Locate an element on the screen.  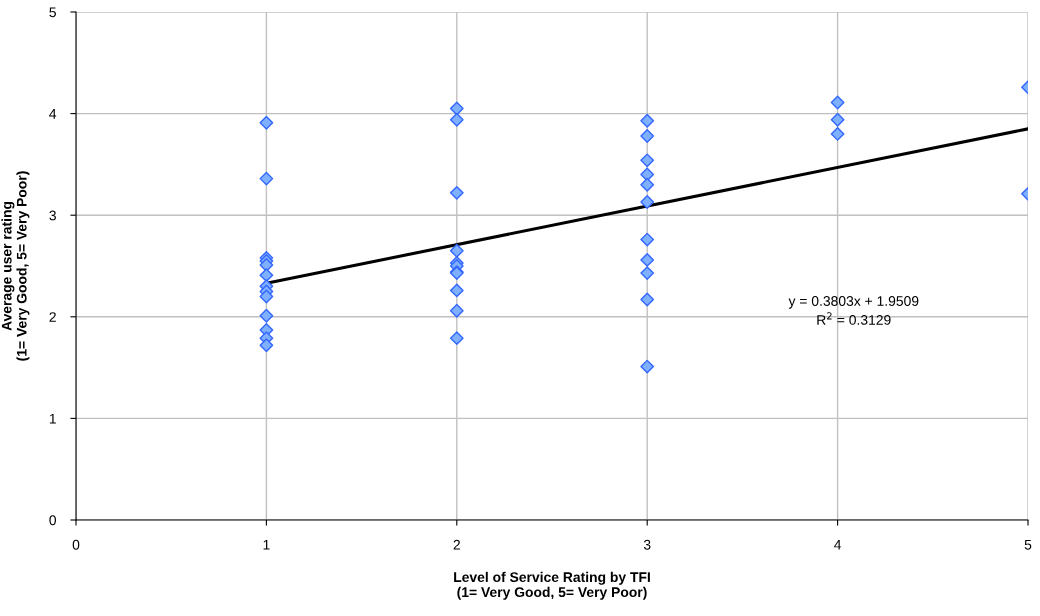
y-tick-label: 5 is located at coordinates (52, 12).